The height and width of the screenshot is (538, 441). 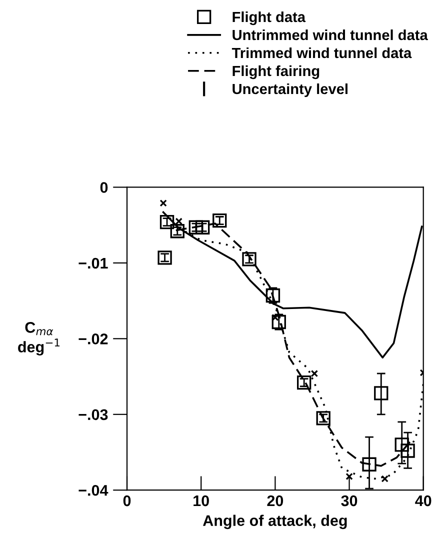 I want to click on y-tick-label: −.04, so click(x=93, y=490).